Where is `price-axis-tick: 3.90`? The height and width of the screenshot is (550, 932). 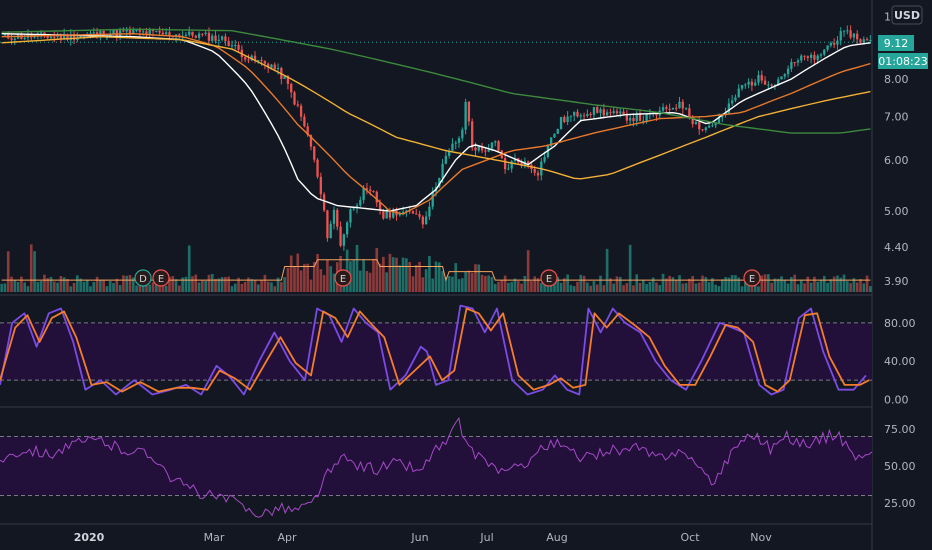
price-axis-tick: 3.90 is located at coordinates (896, 281).